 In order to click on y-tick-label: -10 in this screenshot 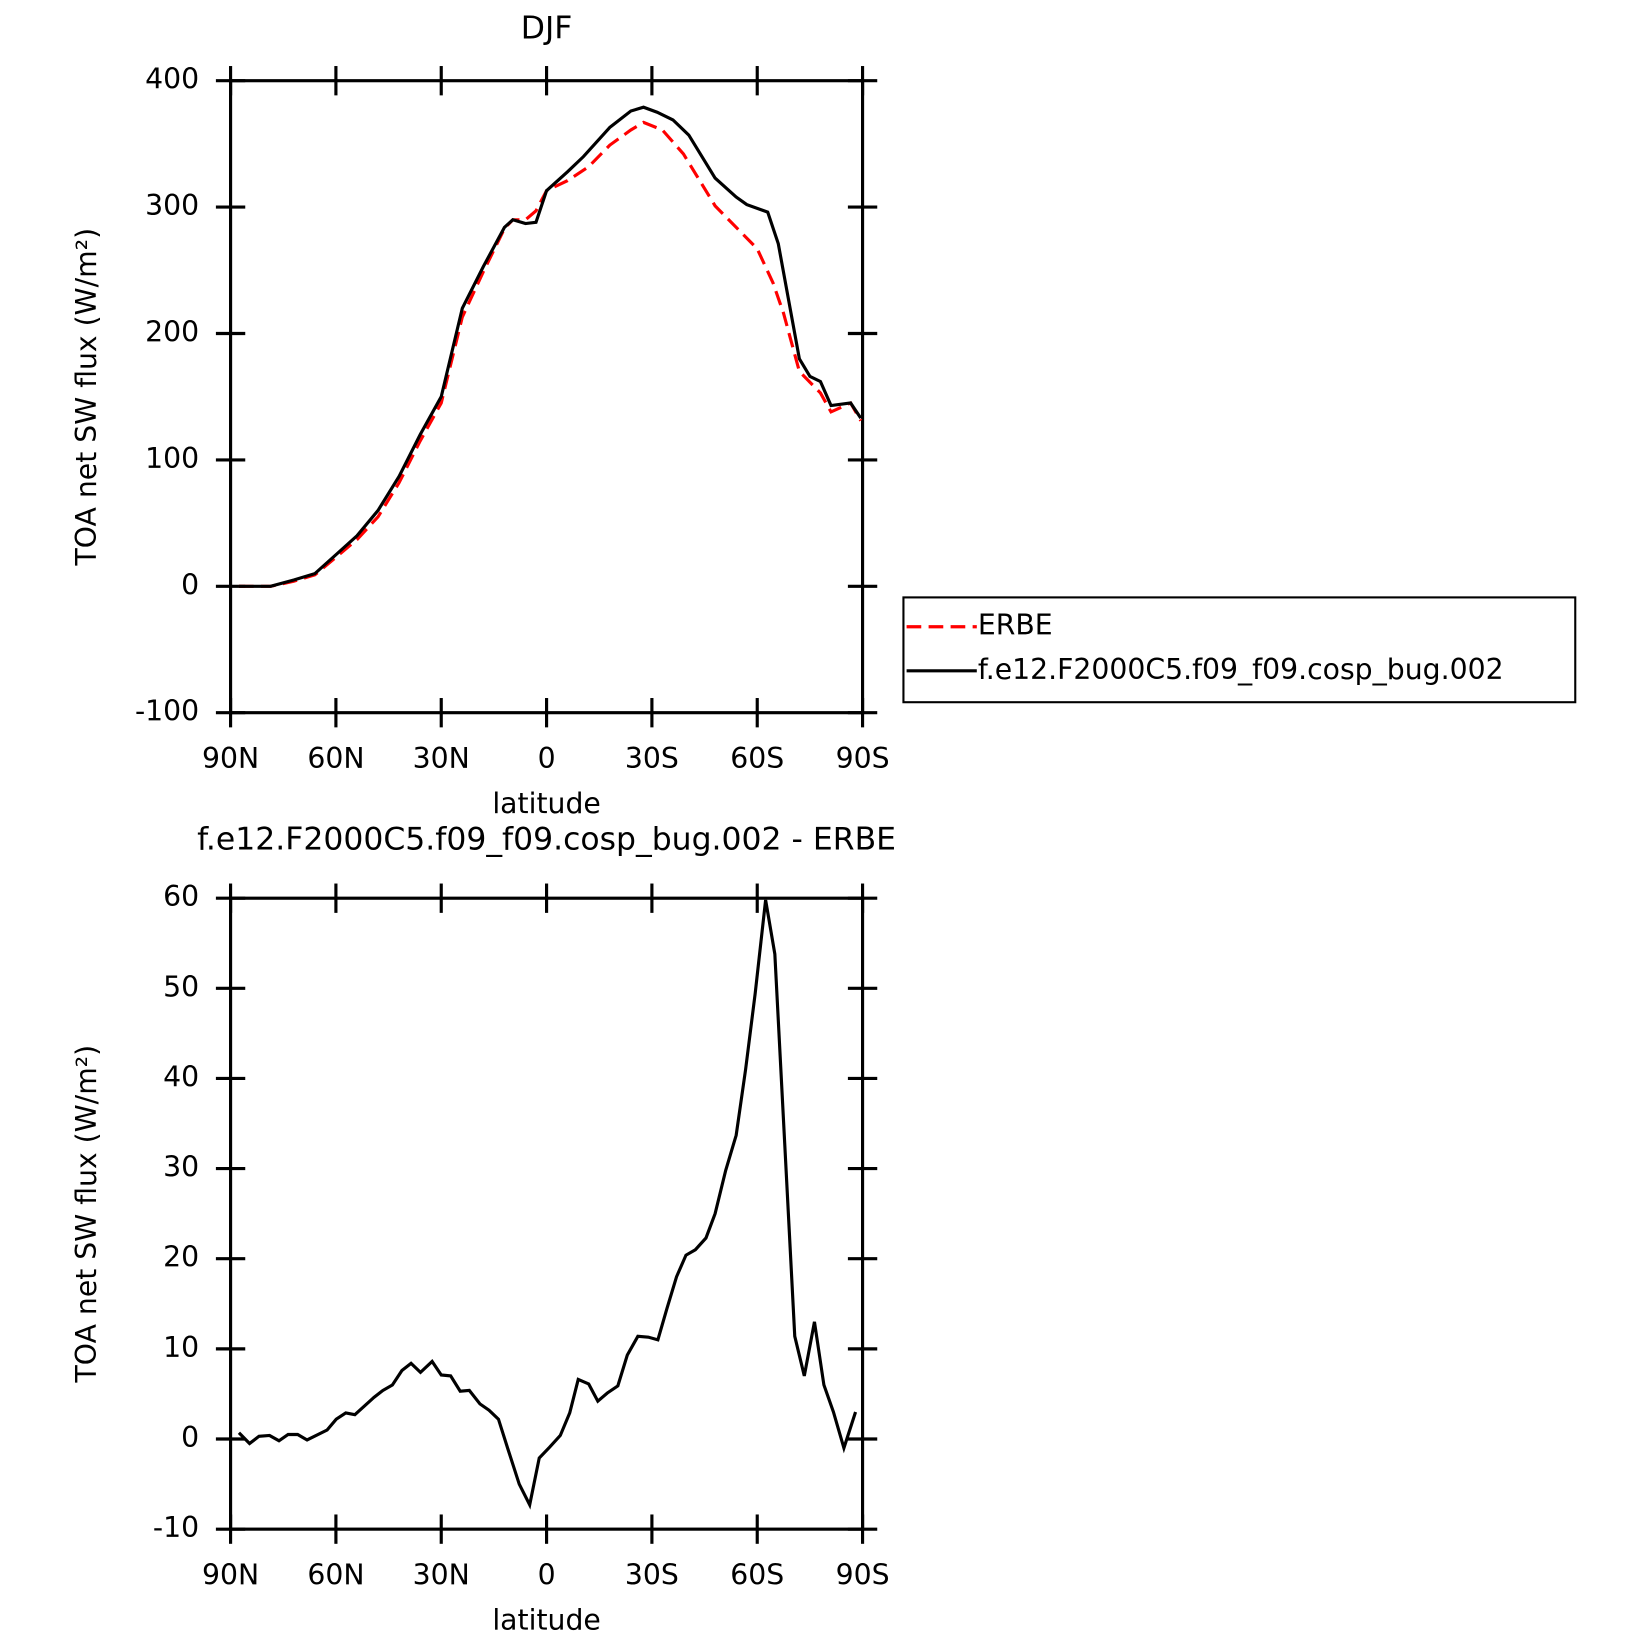, I will do `click(176, 1527)`.